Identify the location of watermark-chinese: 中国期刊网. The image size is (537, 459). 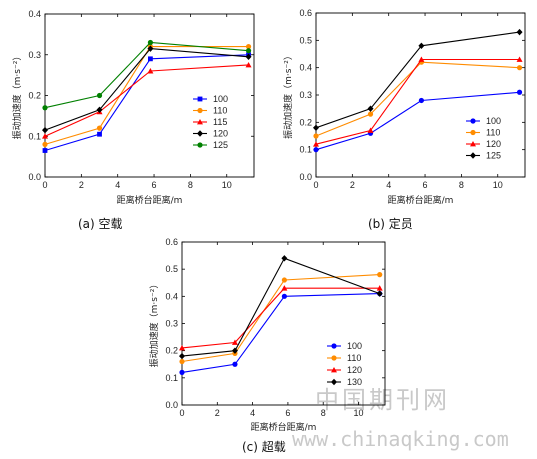
(382, 400).